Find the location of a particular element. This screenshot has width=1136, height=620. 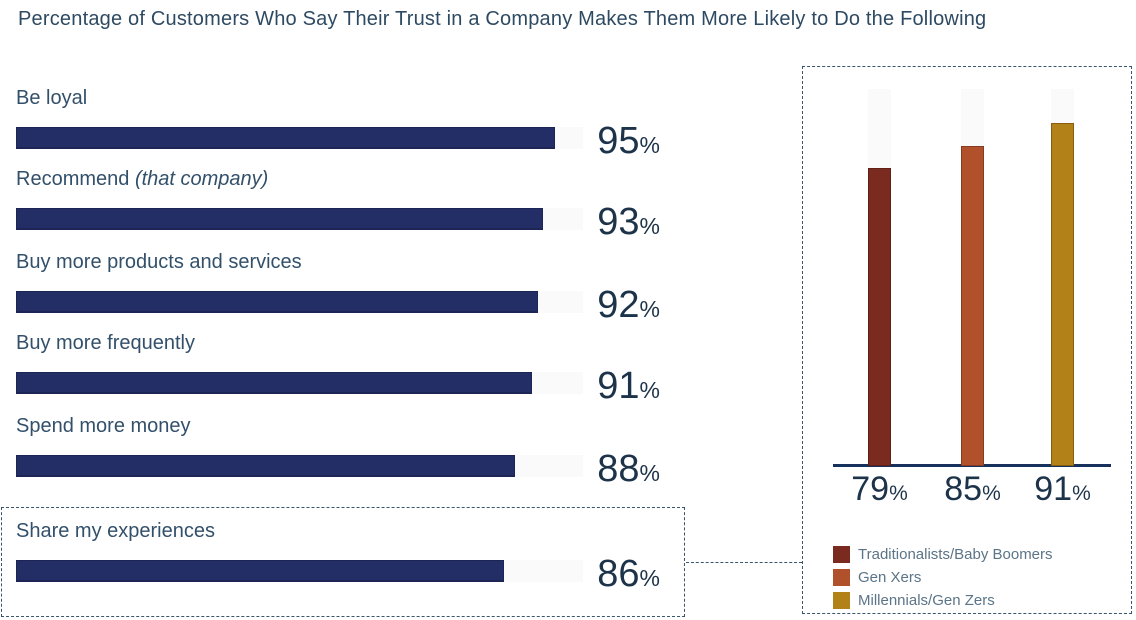

bar-row: Share my experiences 86% is located at coordinates (338, 558).